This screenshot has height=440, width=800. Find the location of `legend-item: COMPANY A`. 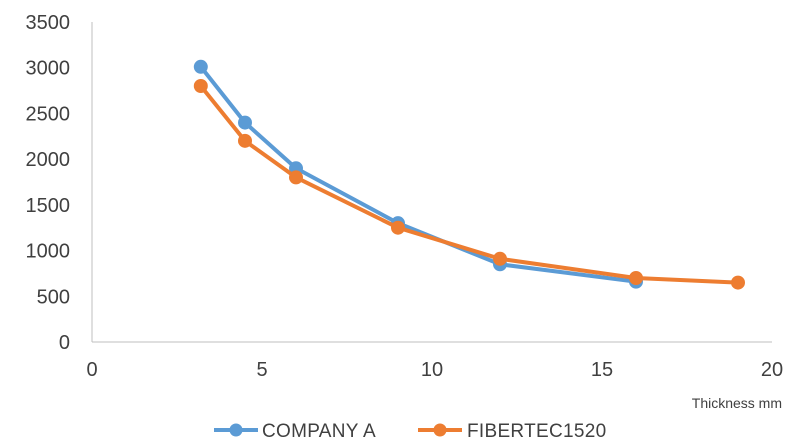

legend-item: COMPANY A is located at coordinates (295, 430).